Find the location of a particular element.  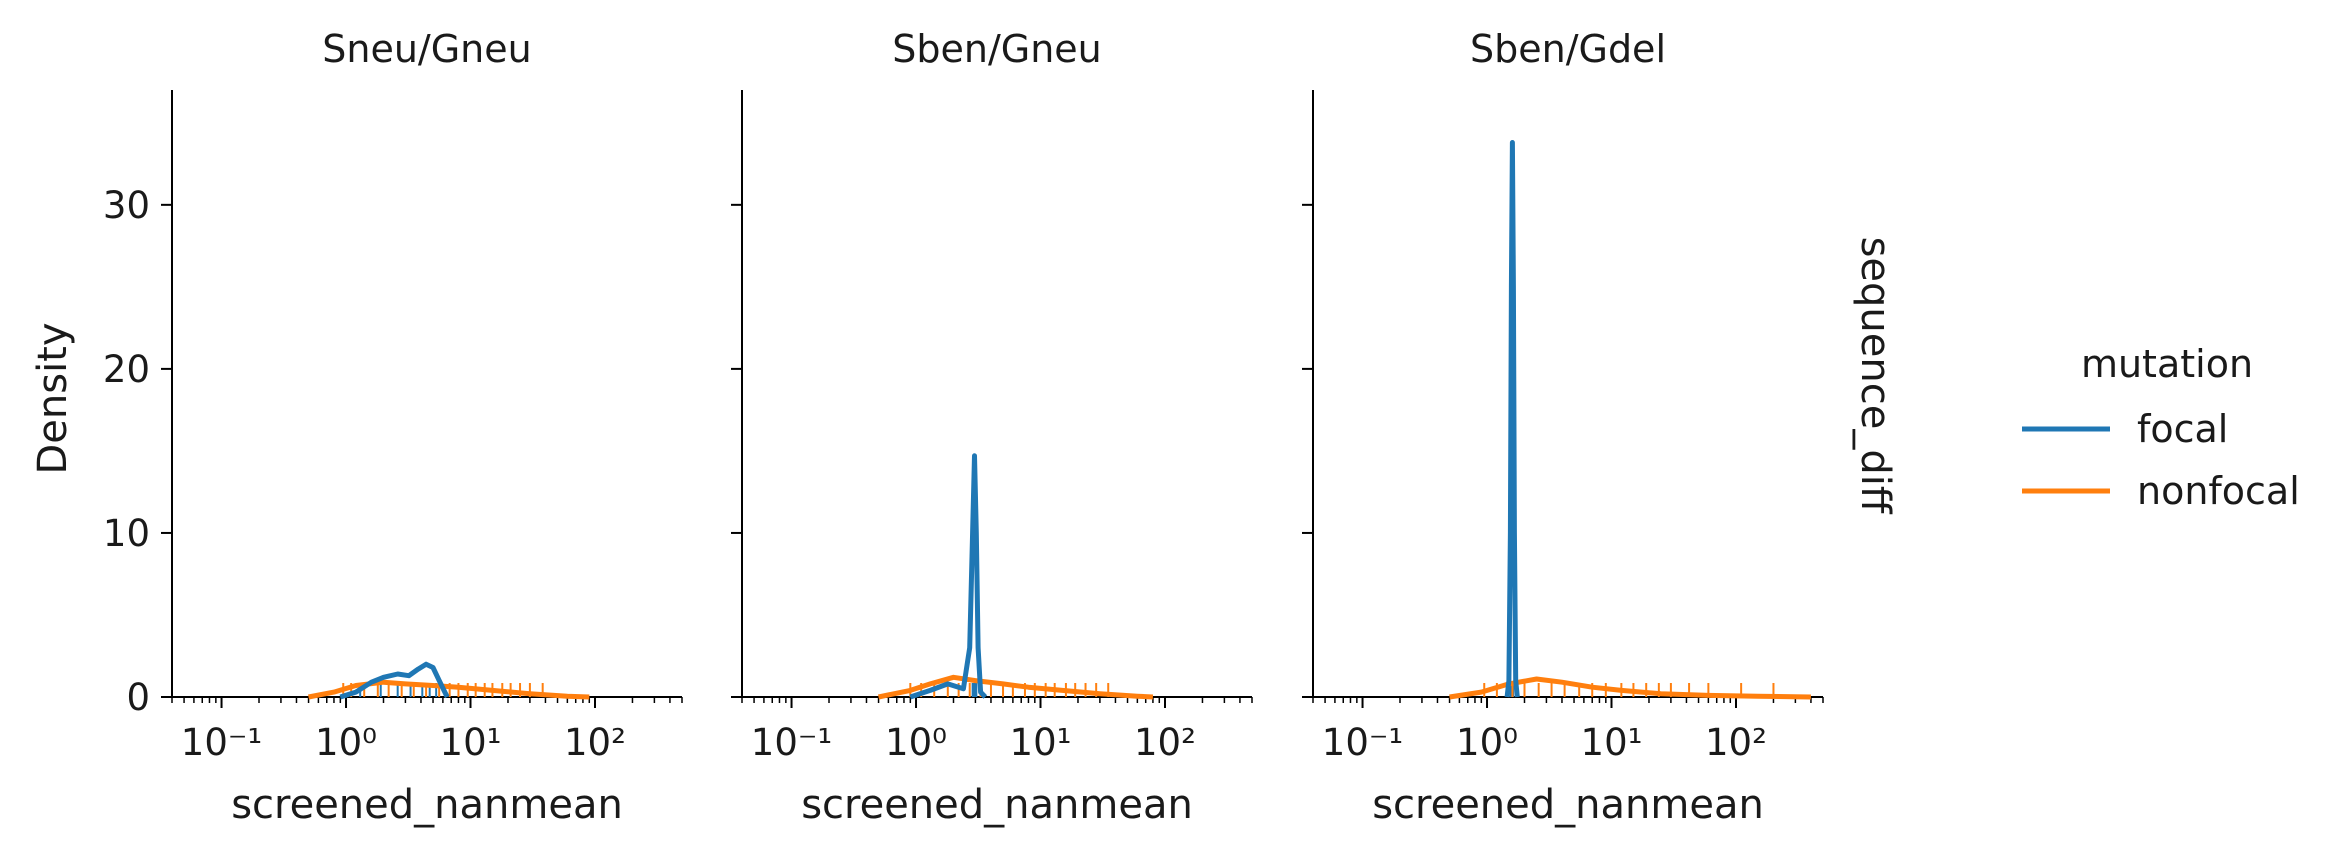

legend: mutation focal nonfocal is located at coordinates (2161, 427).